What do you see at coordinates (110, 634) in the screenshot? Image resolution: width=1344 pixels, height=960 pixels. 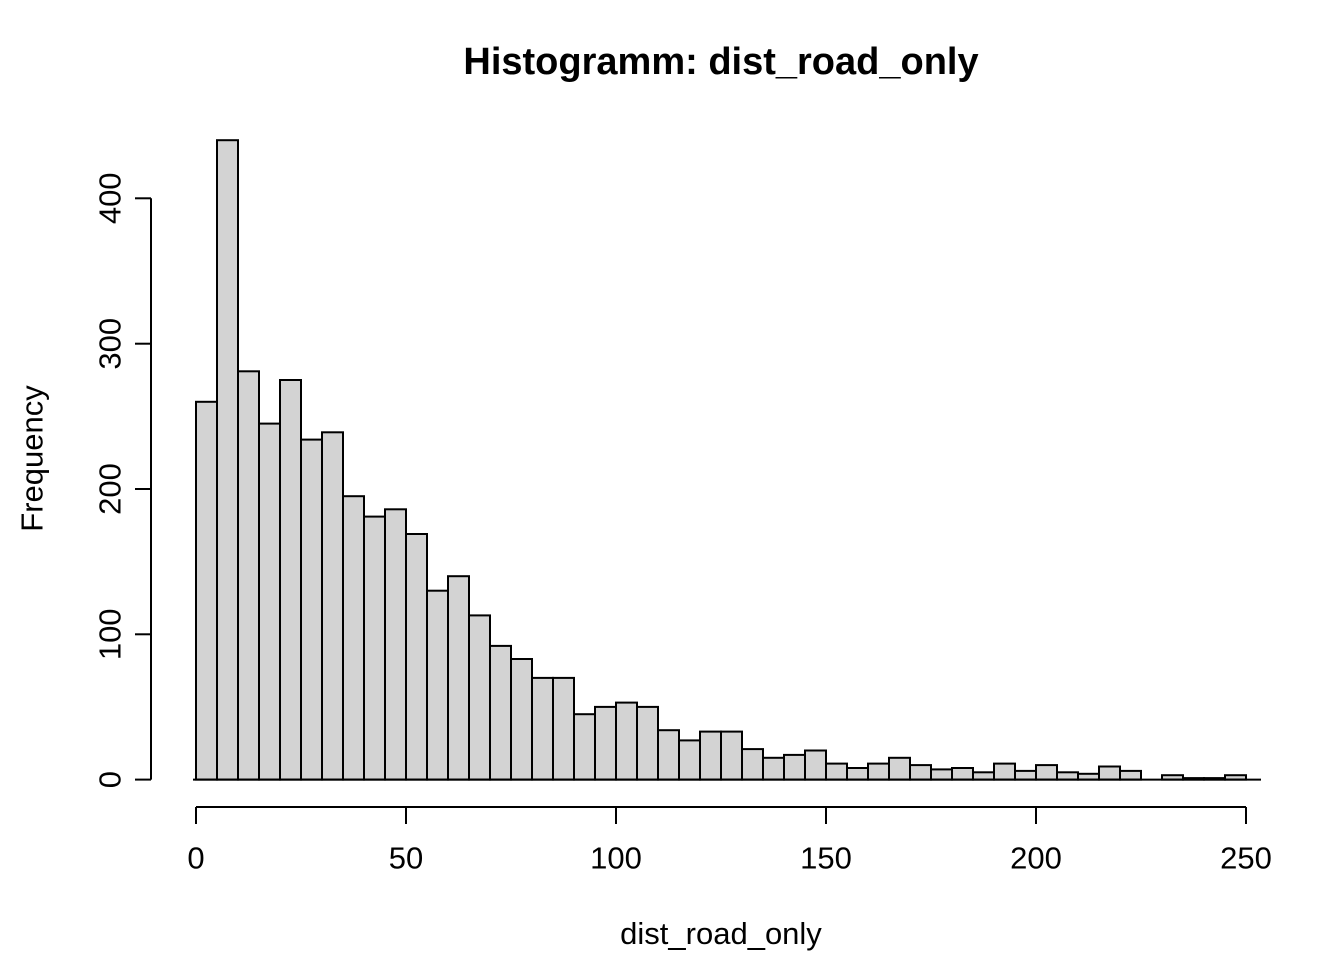 I see `y-axis-tick-label: 100` at bounding box center [110, 634].